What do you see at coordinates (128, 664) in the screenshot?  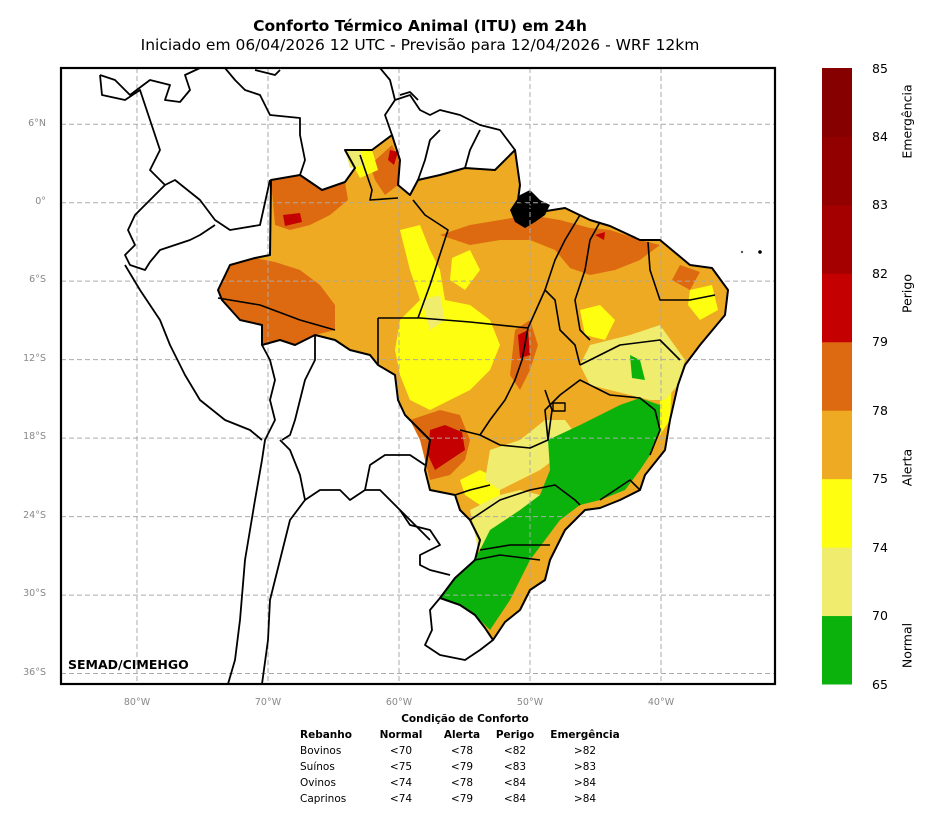 I see `credit-label: SEMAD/CIMEHGO` at bounding box center [128, 664].